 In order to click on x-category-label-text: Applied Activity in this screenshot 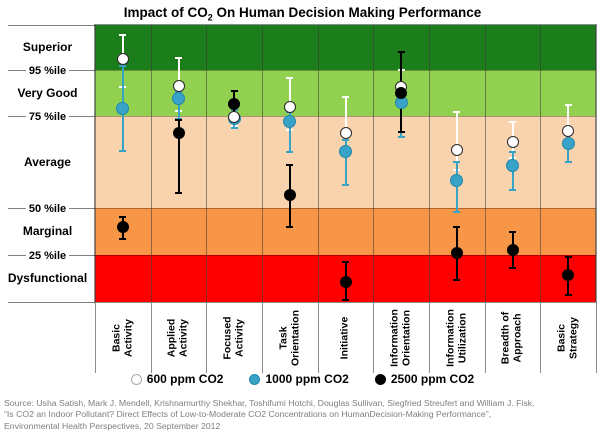, I will do `click(177, 337)`.